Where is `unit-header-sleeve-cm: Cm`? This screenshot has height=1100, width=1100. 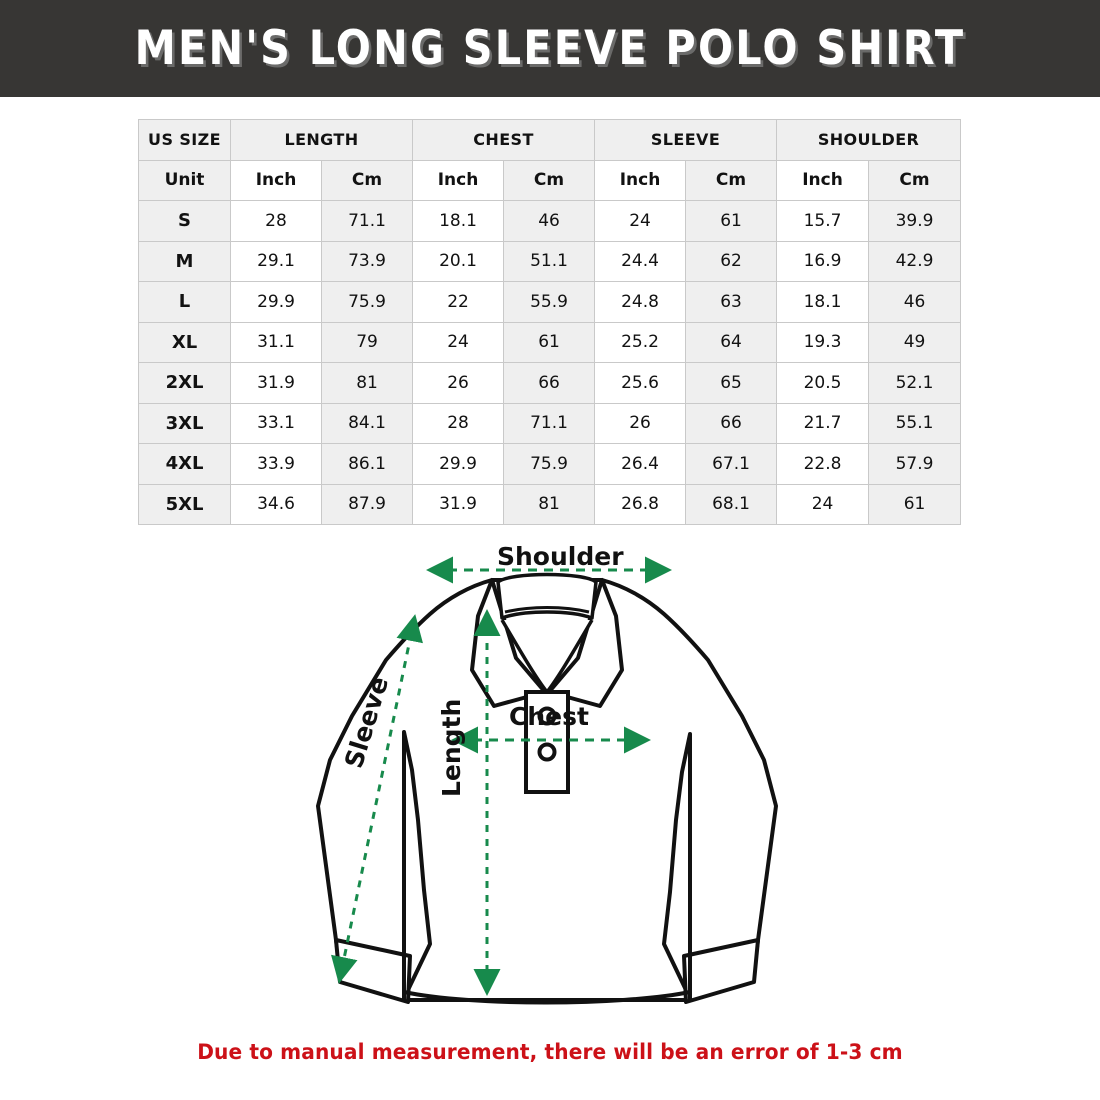 unit-header-sleeve-cm: Cm is located at coordinates (731, 180).